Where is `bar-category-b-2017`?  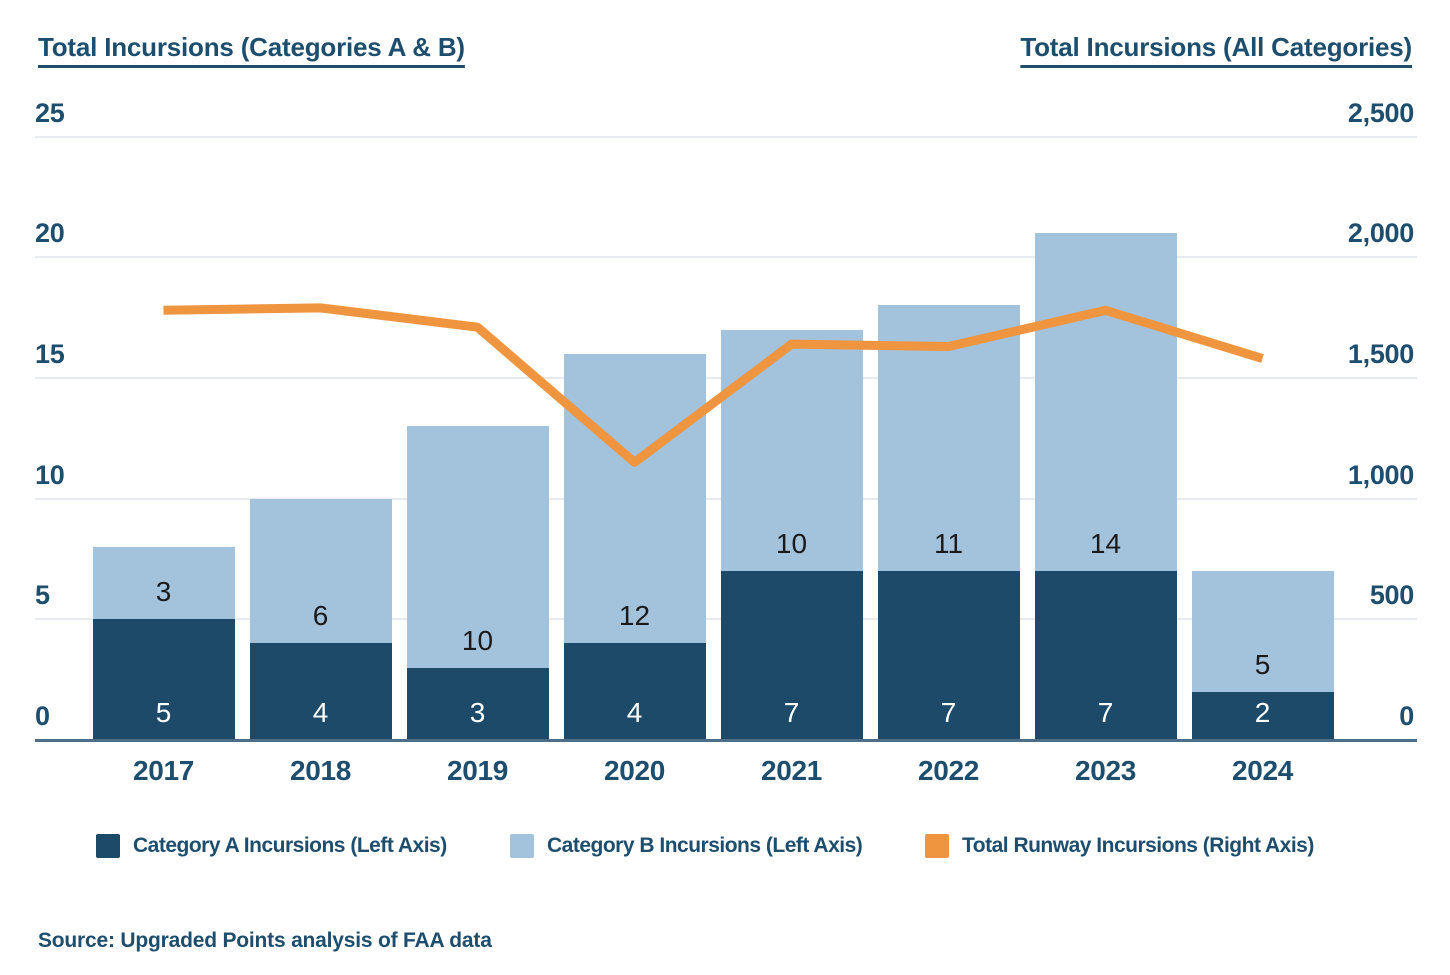 bar-category-b-2017 is located at coordinates (163, 583).